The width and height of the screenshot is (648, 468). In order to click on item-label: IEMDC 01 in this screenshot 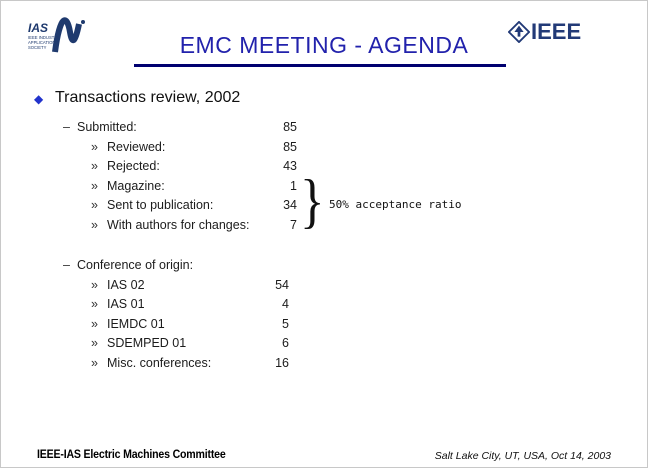, I will do `click(136, 324)`.